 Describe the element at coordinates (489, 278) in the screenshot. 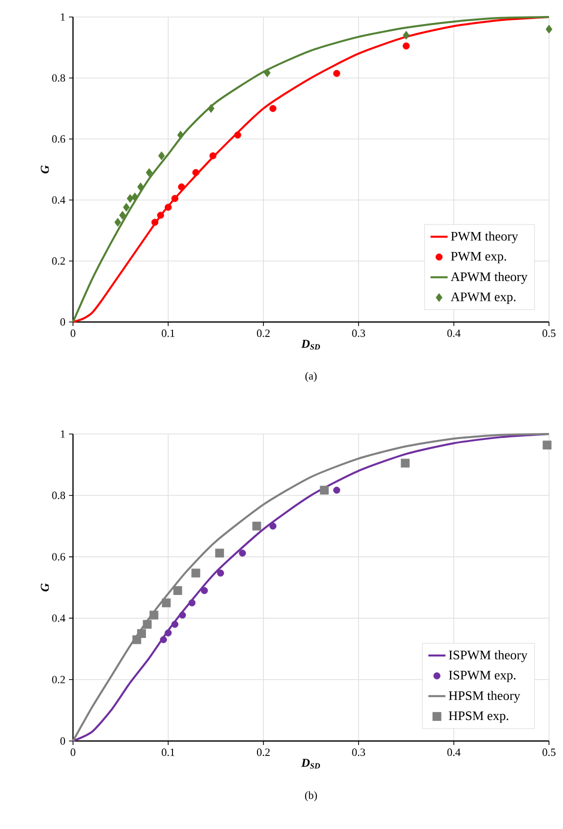

I see `legend-label: APWM theory` at that location.